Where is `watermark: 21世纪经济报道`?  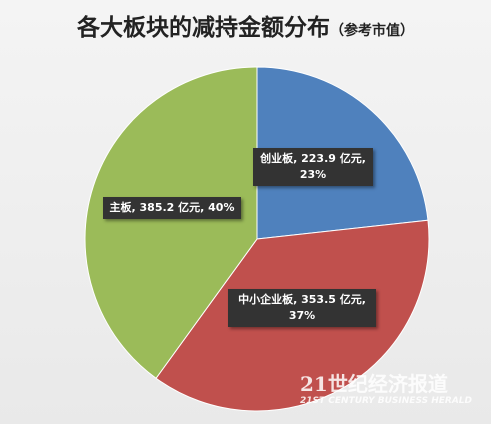 watermark: 21世纪经济报道 is located at coordinates (374, 384).